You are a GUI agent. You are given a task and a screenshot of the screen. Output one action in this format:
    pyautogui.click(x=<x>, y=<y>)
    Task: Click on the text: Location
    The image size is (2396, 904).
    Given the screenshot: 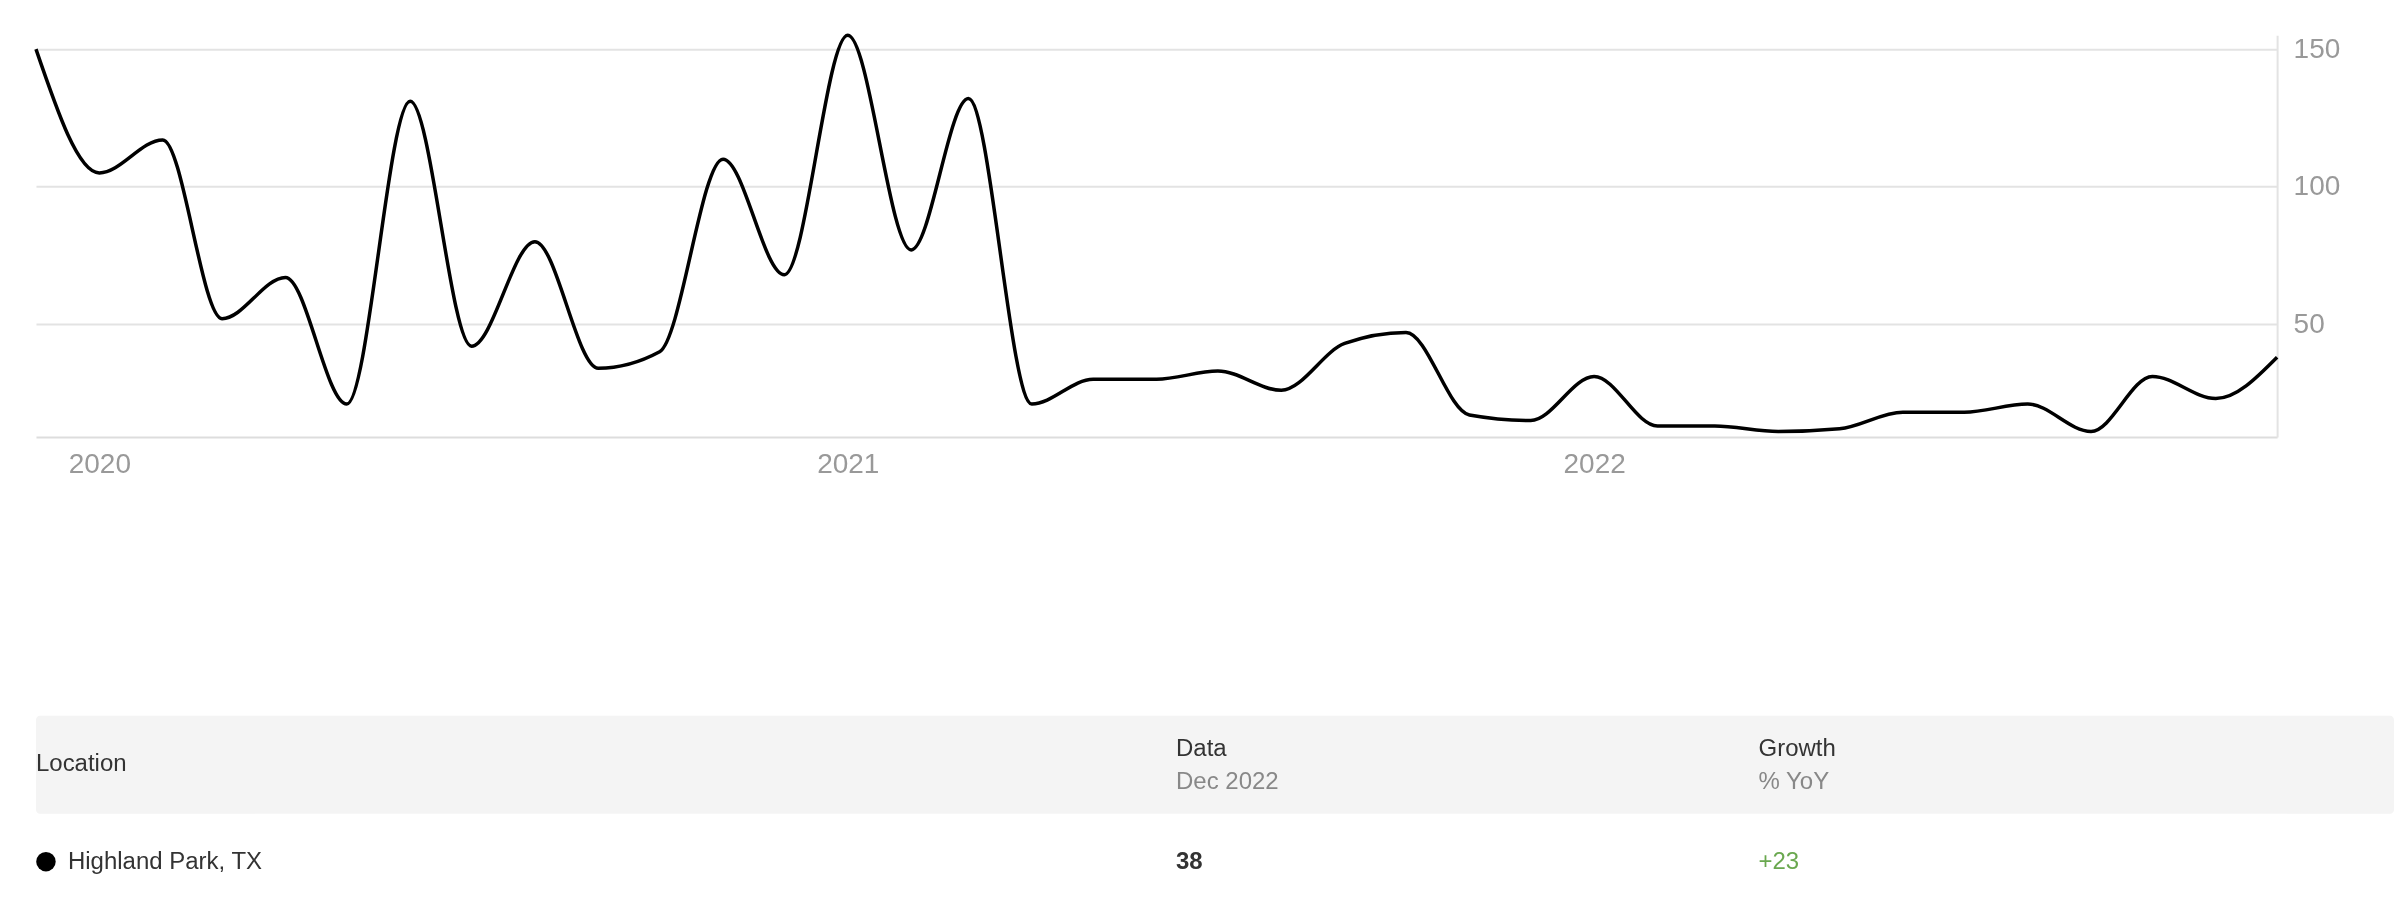 What is the action you would take?
    pyautogui.click(x=81, y=762)
    